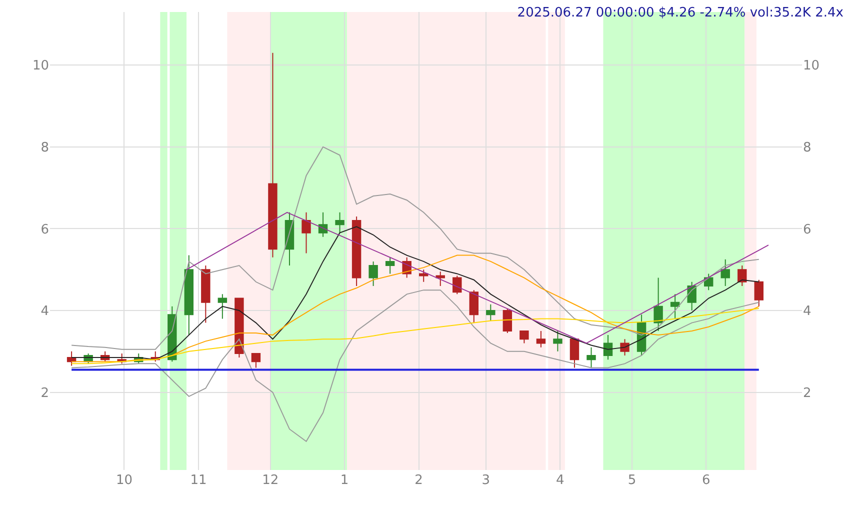 This screenshot has width=852, height=505. Describe the element at coordinates (44, 312) in the screenshot. I see `y-tick-label: 4` at that location.